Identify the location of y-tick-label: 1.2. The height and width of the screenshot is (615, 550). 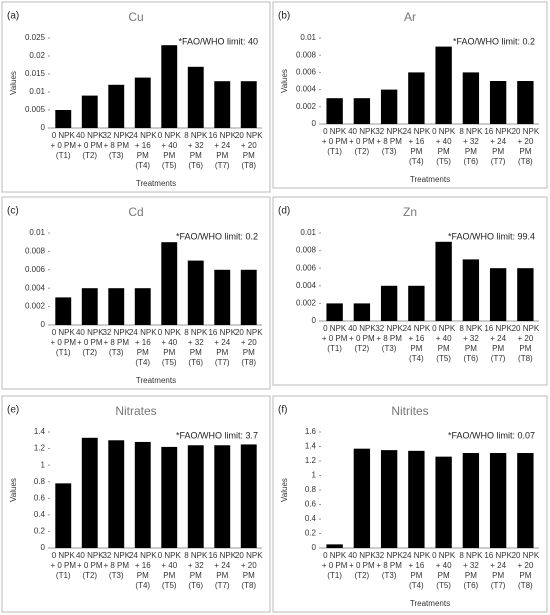
(311, 460).